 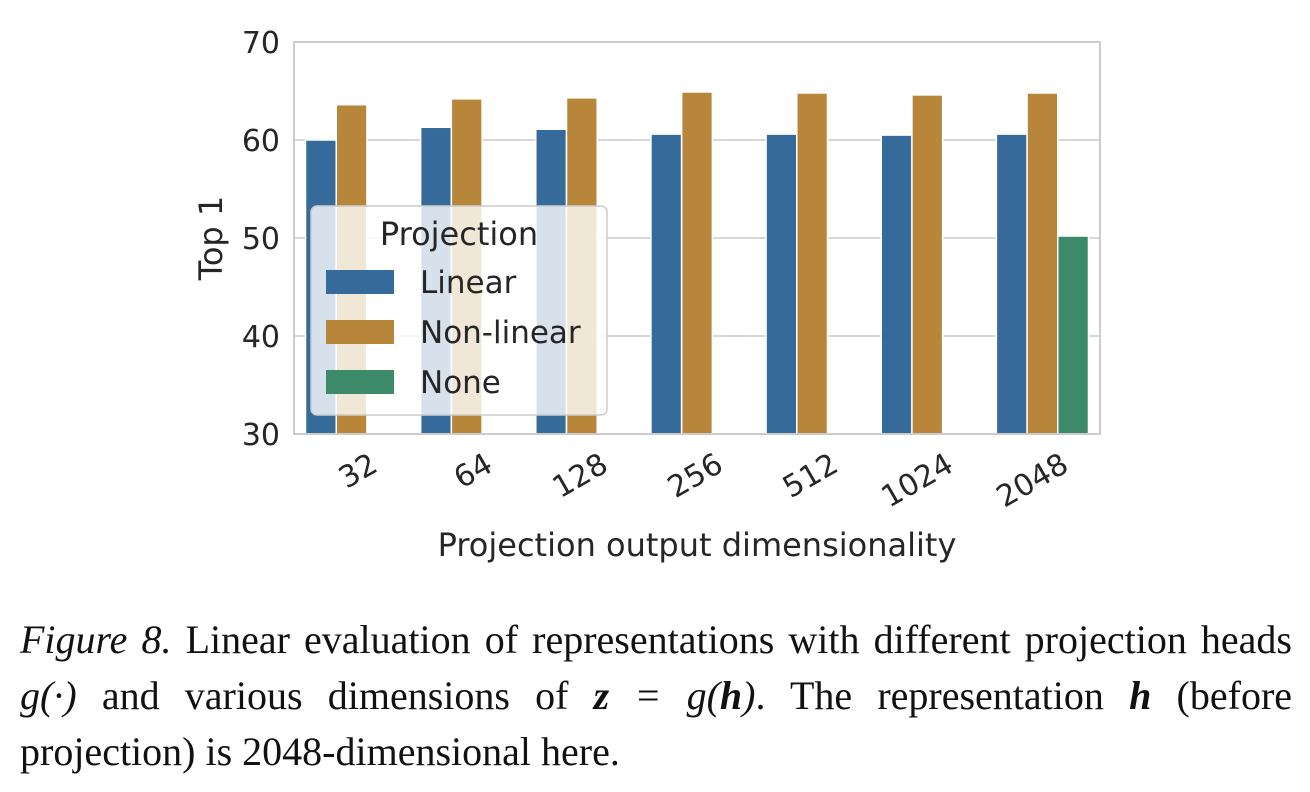 What do you see at coordinates (48, 695) in the screenshot?
I see `caption-math-g: g(·)` at bounding box center [48, 695].